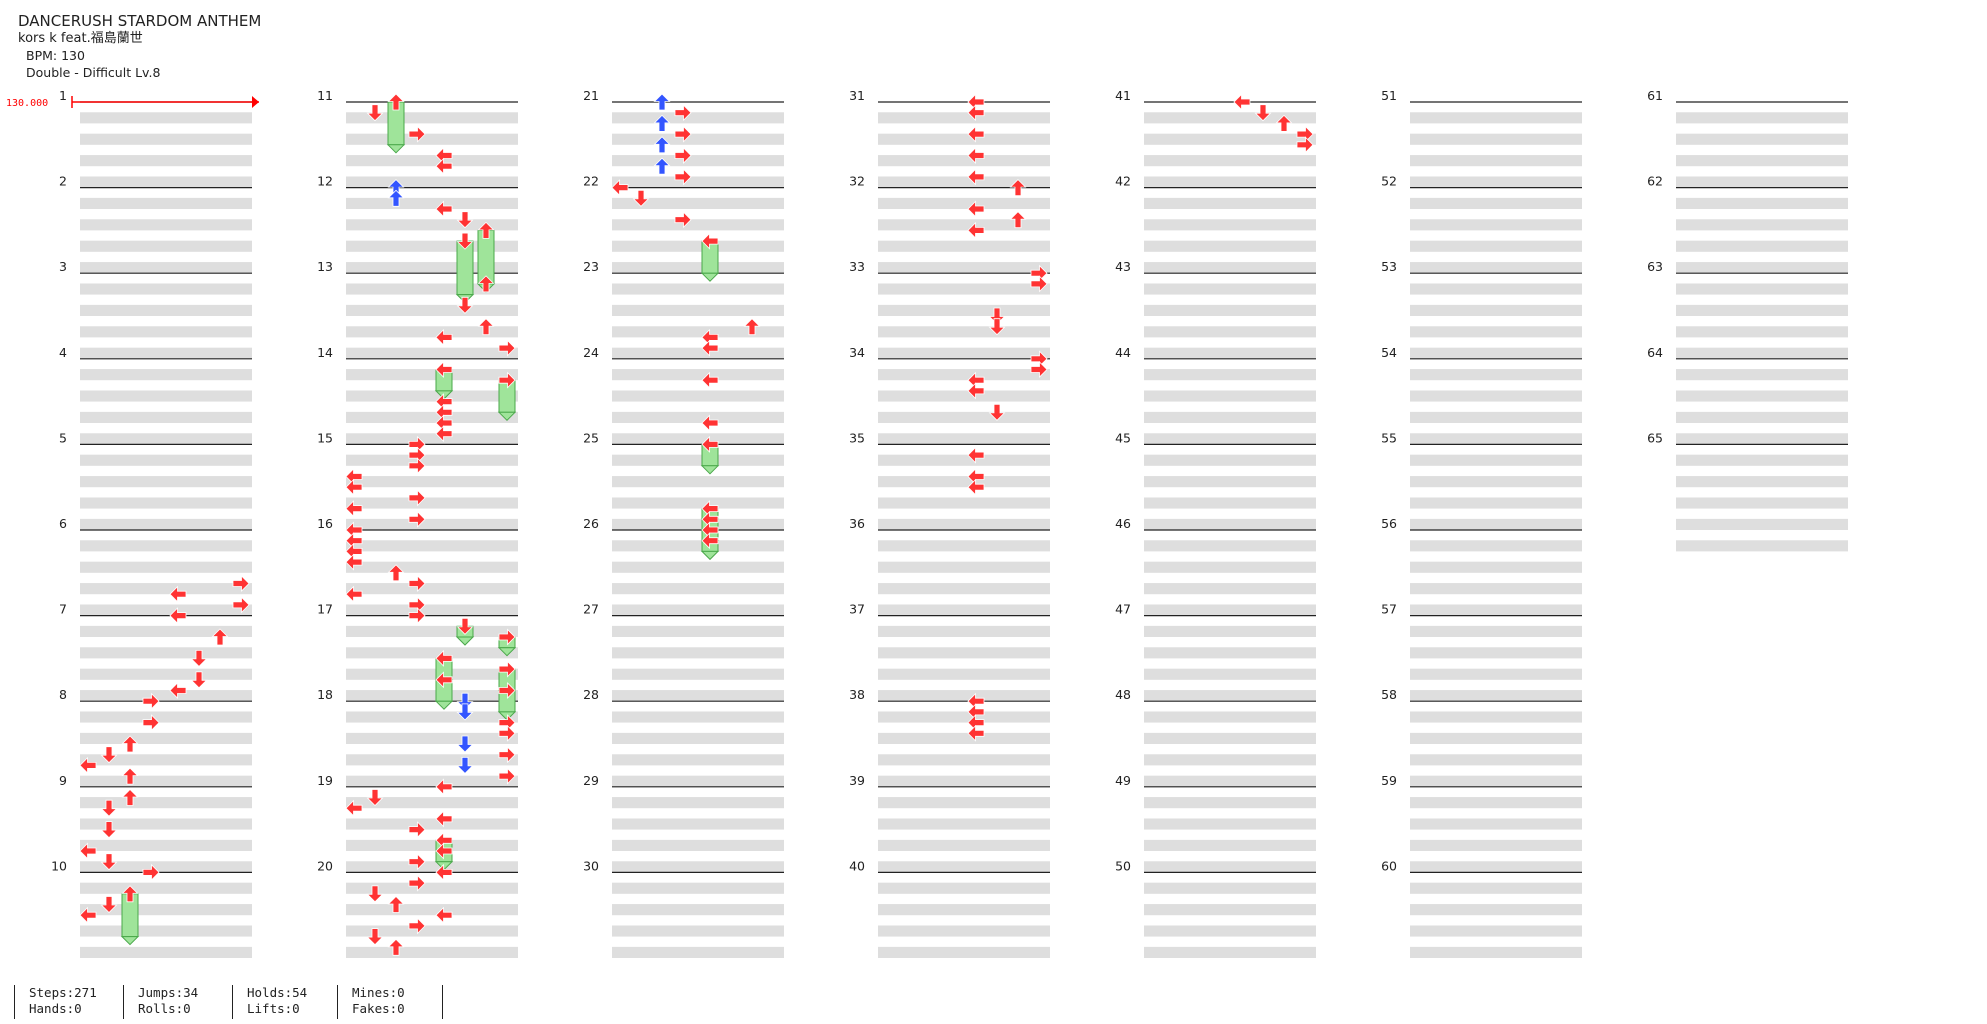 This screenshot has width=1987, height=1024. Describe the element at coordinates (255, 102) in the screenshot. I see `bpm-end-marker` at that location.